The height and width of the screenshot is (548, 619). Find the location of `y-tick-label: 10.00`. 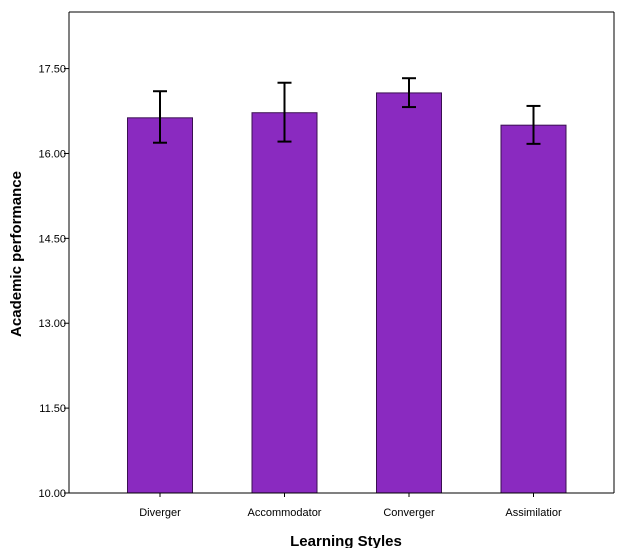

y-tick-label: 10.00 is located at coordinates (52, 494).